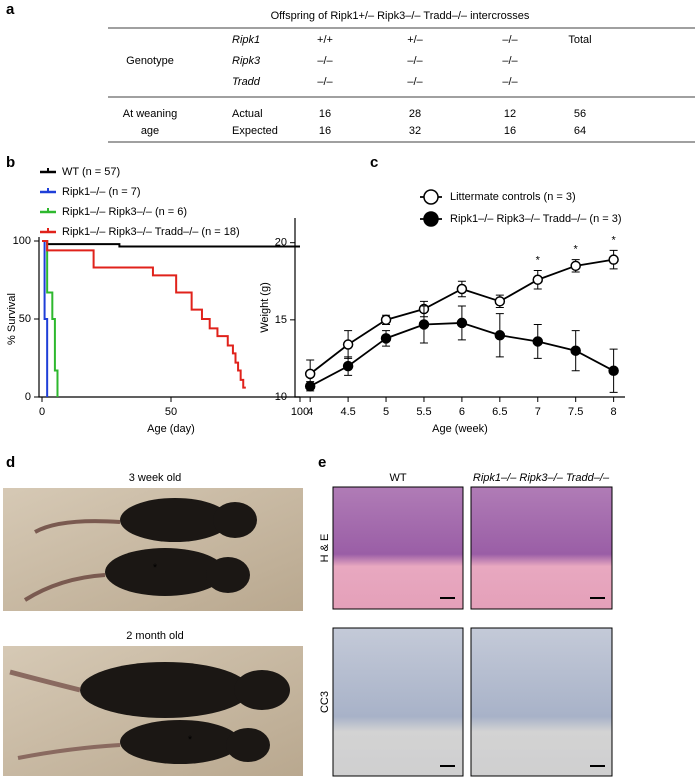 This screenshot has height=782, width=700. Describe the element at coordinates (154, 636) in the screenshot. I see `photo-caption: 2 month old` at that location.